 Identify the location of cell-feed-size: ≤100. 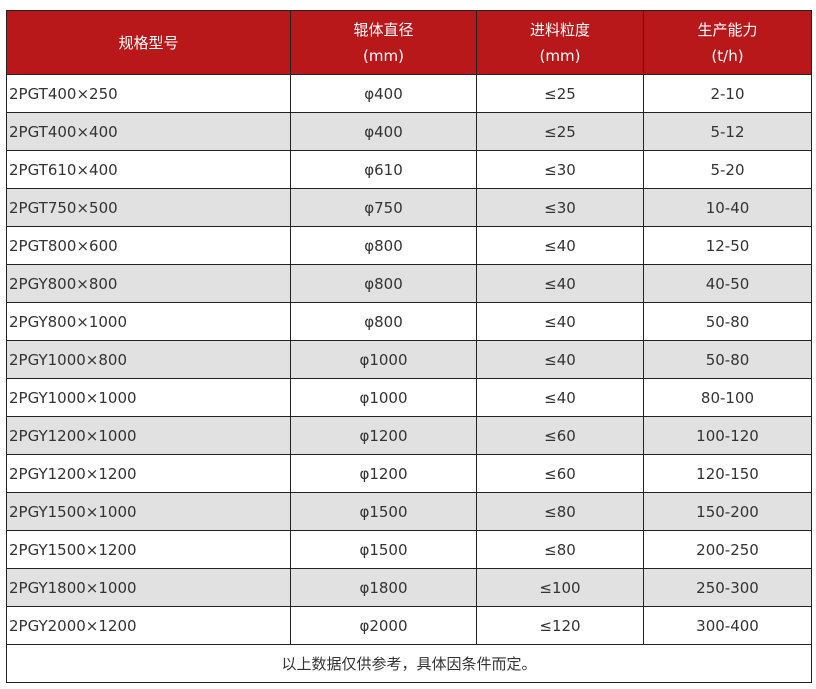
(560, 587).